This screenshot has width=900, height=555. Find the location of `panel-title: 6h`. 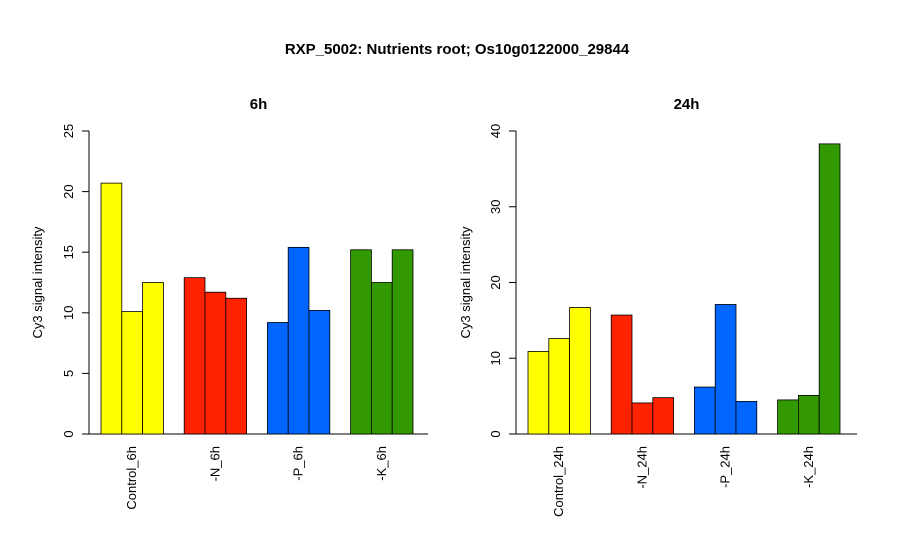

panel-title: 6h is located at coordinates (259, 104).